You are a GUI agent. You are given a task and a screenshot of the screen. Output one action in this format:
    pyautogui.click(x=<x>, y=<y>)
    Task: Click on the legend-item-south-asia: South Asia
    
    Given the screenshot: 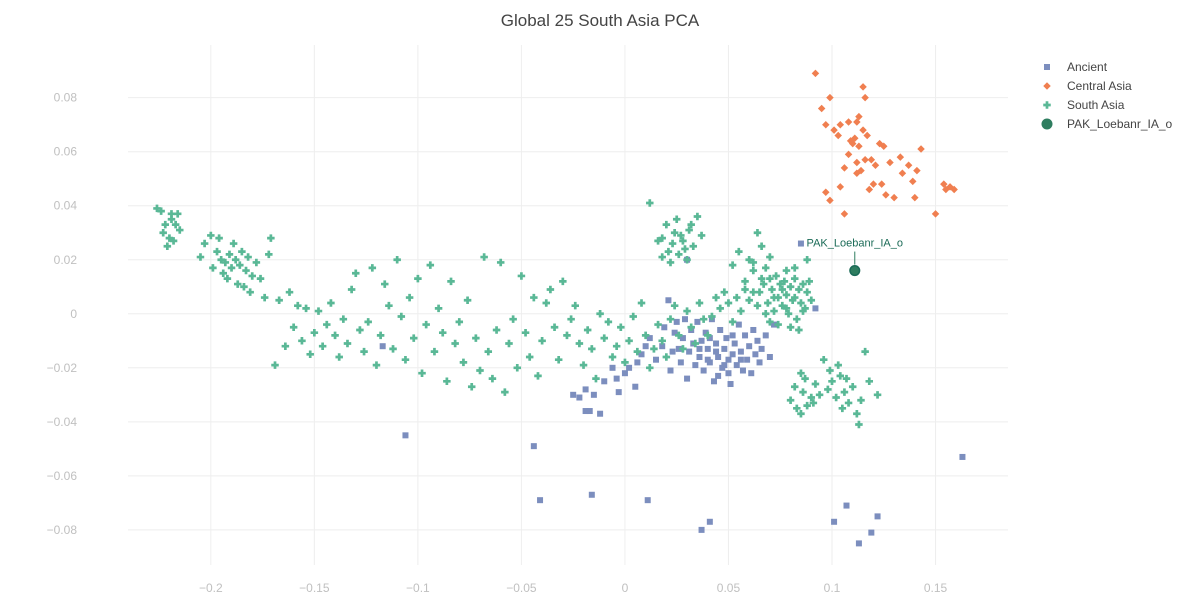 What is the action you would take?
    pyautogui.click(x=1084, y=105)
    